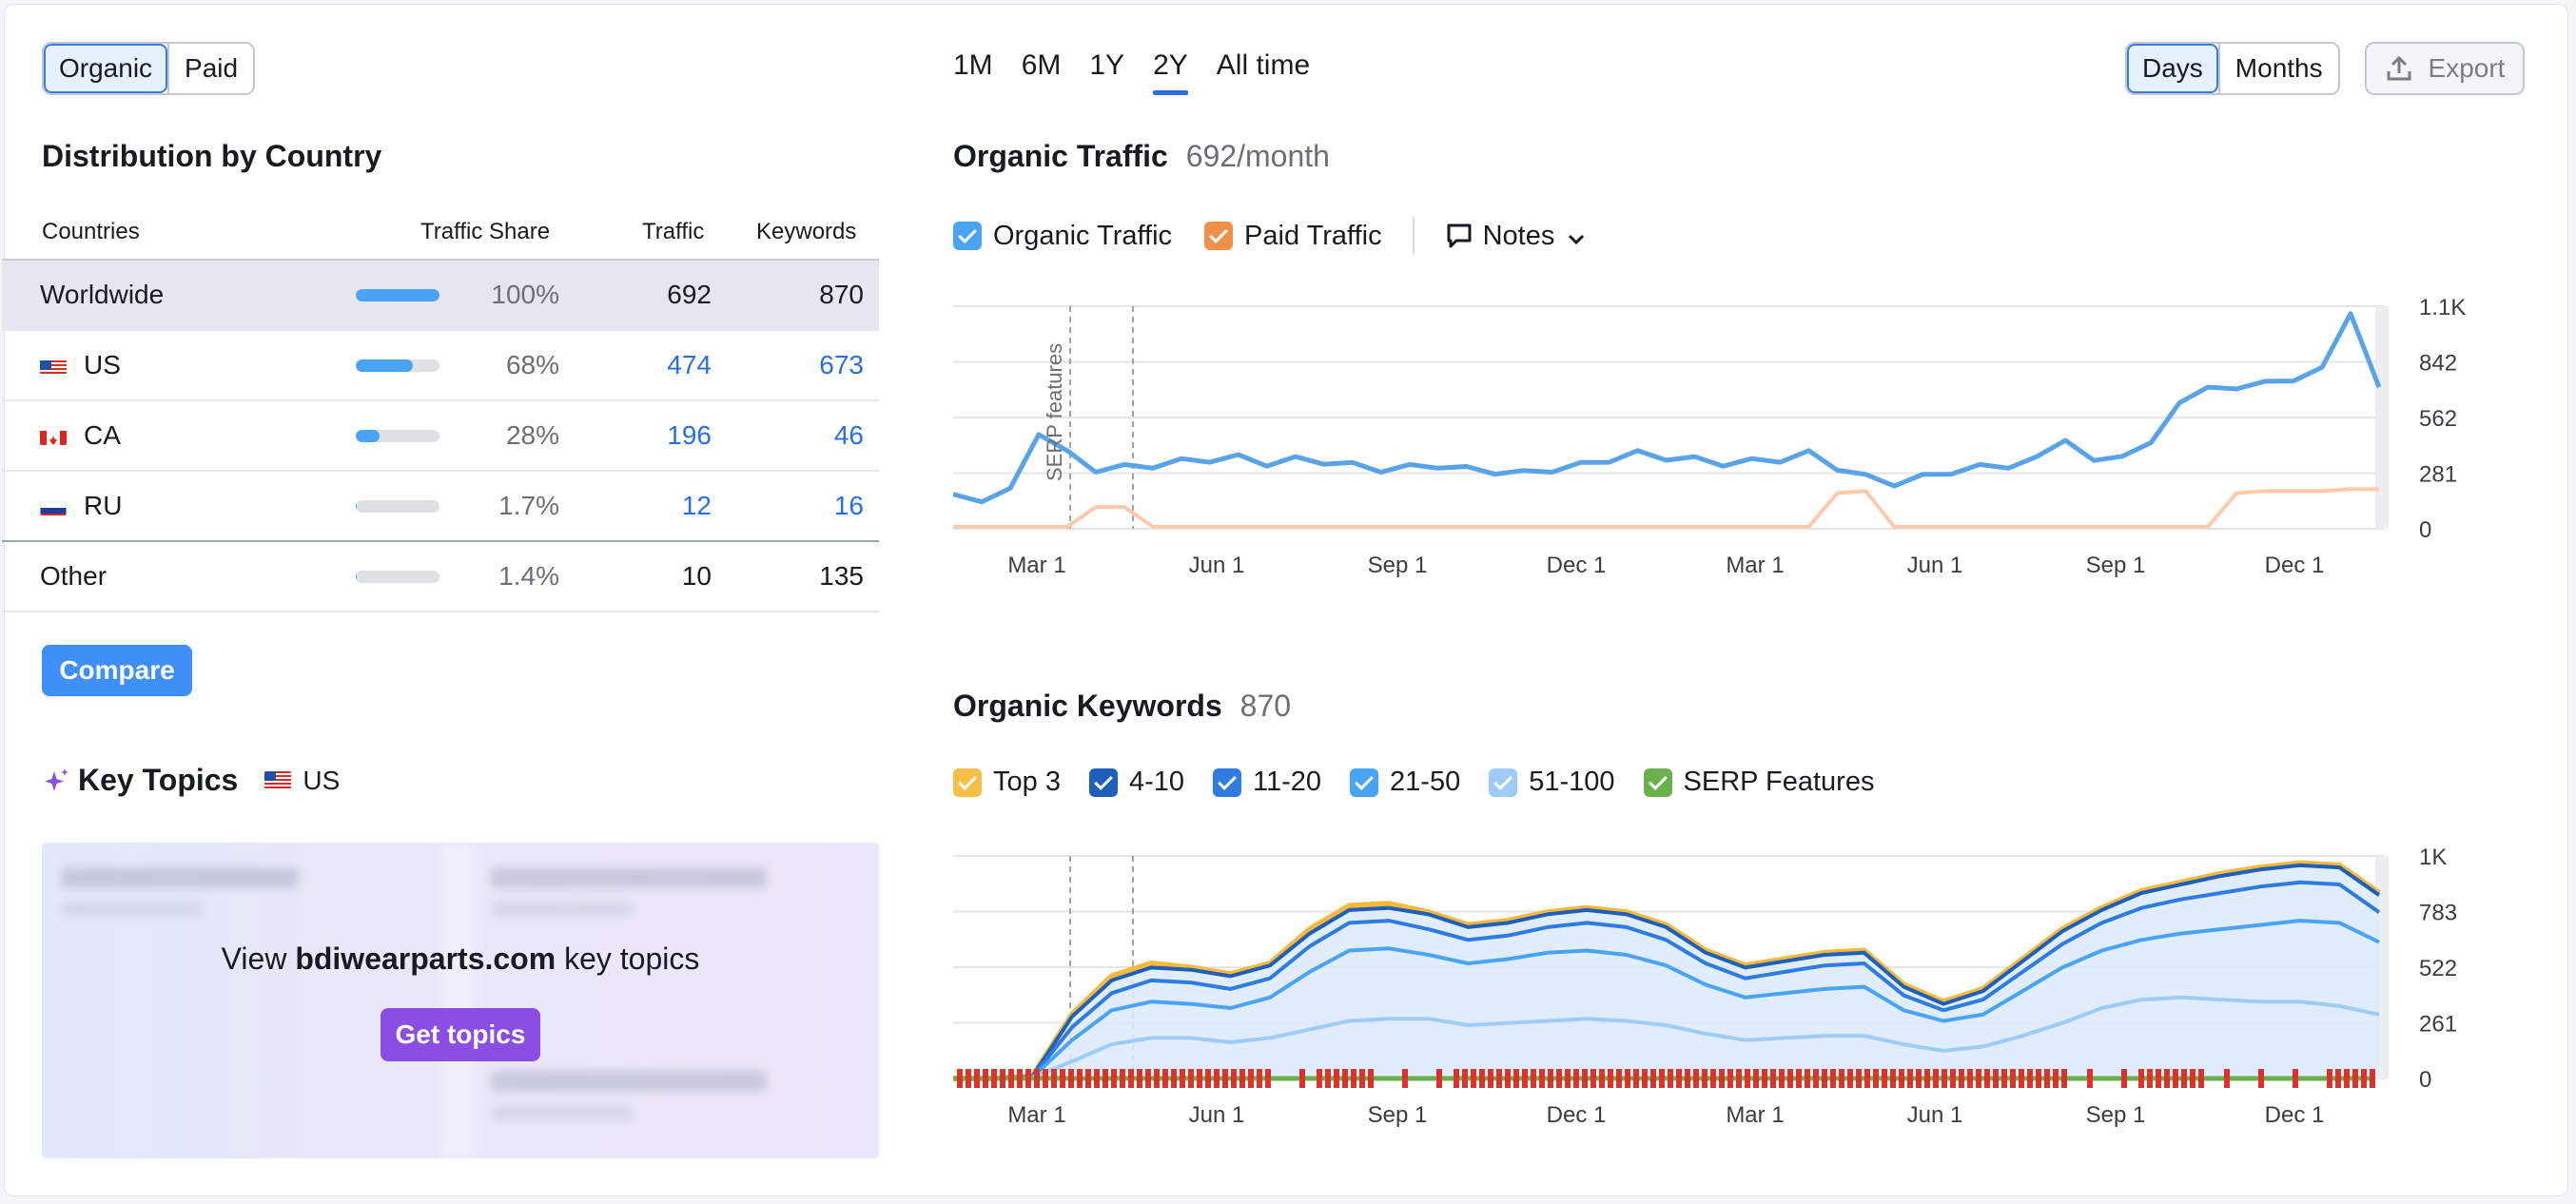 Image resolution: width=2576 pixels, height=1204 pixels. I want to click on cta-text: View, so click(258, 959).